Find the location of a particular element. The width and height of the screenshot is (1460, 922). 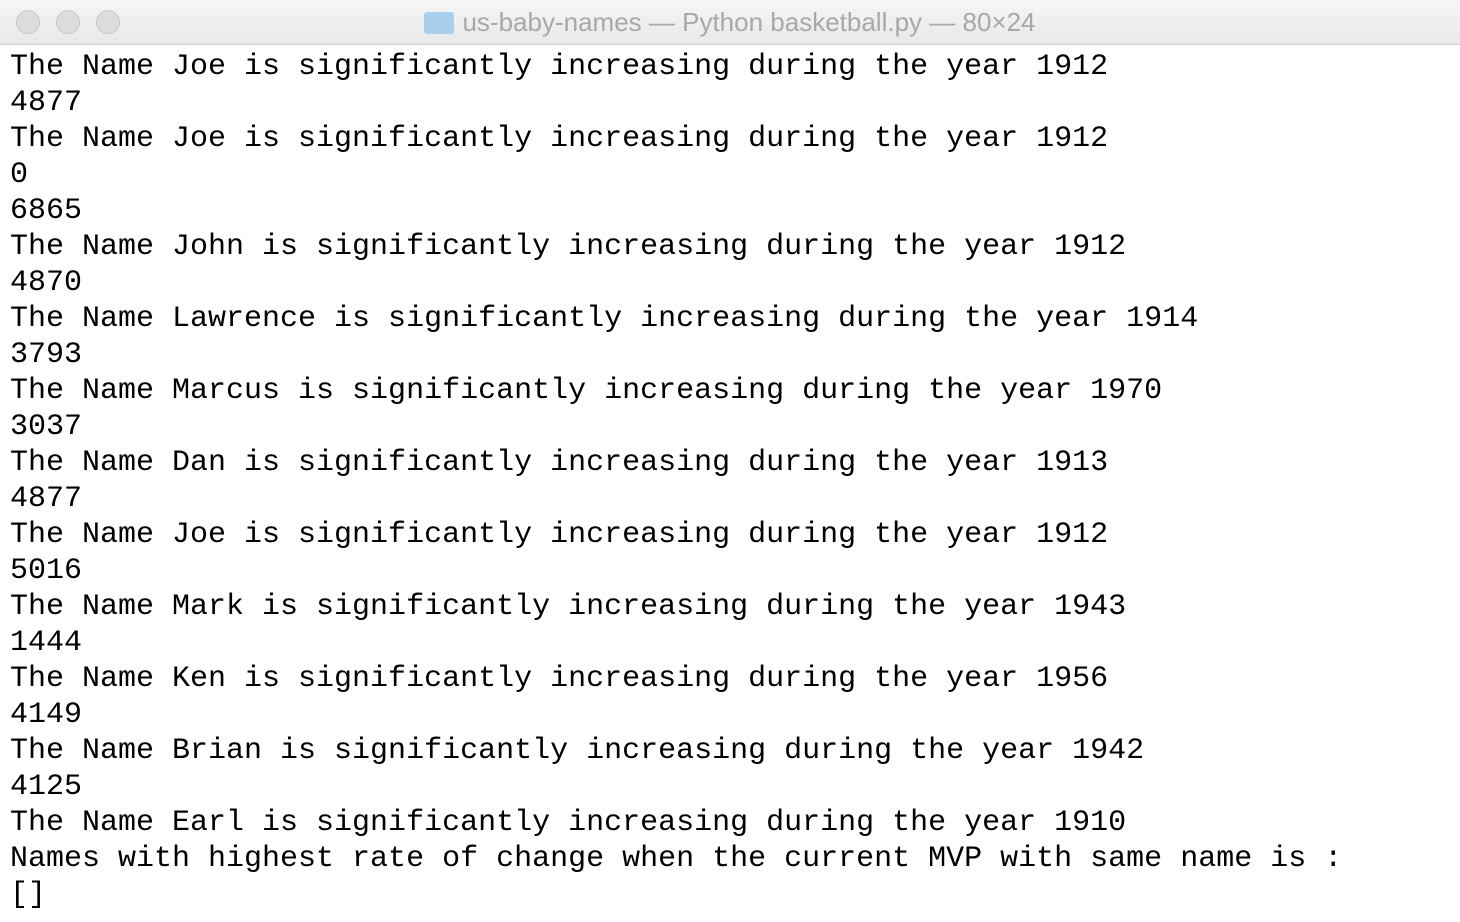

output-line: 0 is located at coordinates (19, 175).